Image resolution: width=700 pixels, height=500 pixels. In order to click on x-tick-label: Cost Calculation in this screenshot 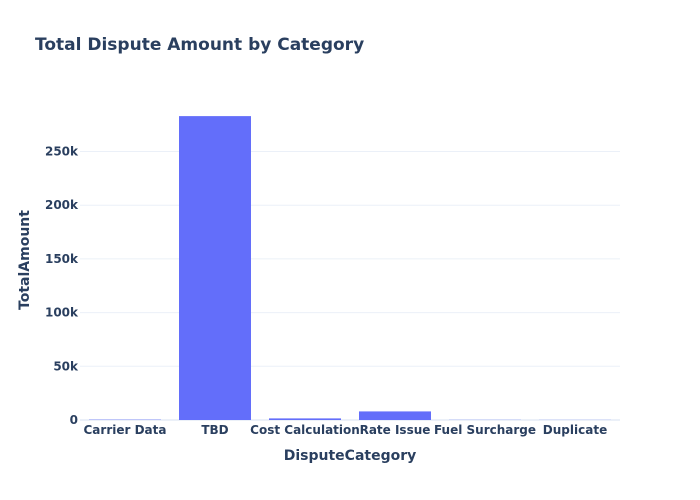, I will do `click(305, 430)`.